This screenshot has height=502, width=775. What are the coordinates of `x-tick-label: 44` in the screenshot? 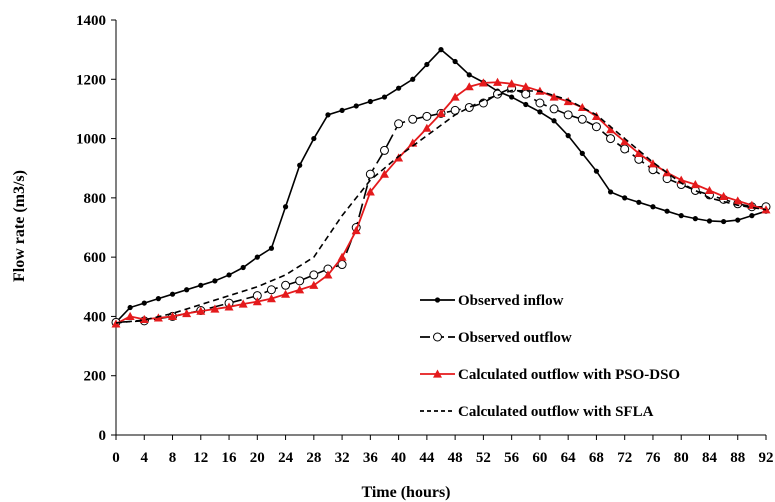 It's located at (427, 458).